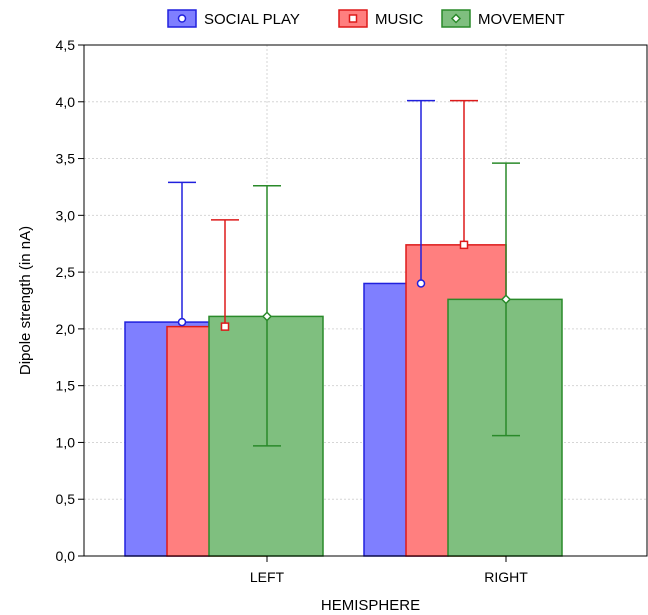  Describe the element at coordinates (521, 19) in the screenshot. I see `legend-label: MOVEMENT` at that location.